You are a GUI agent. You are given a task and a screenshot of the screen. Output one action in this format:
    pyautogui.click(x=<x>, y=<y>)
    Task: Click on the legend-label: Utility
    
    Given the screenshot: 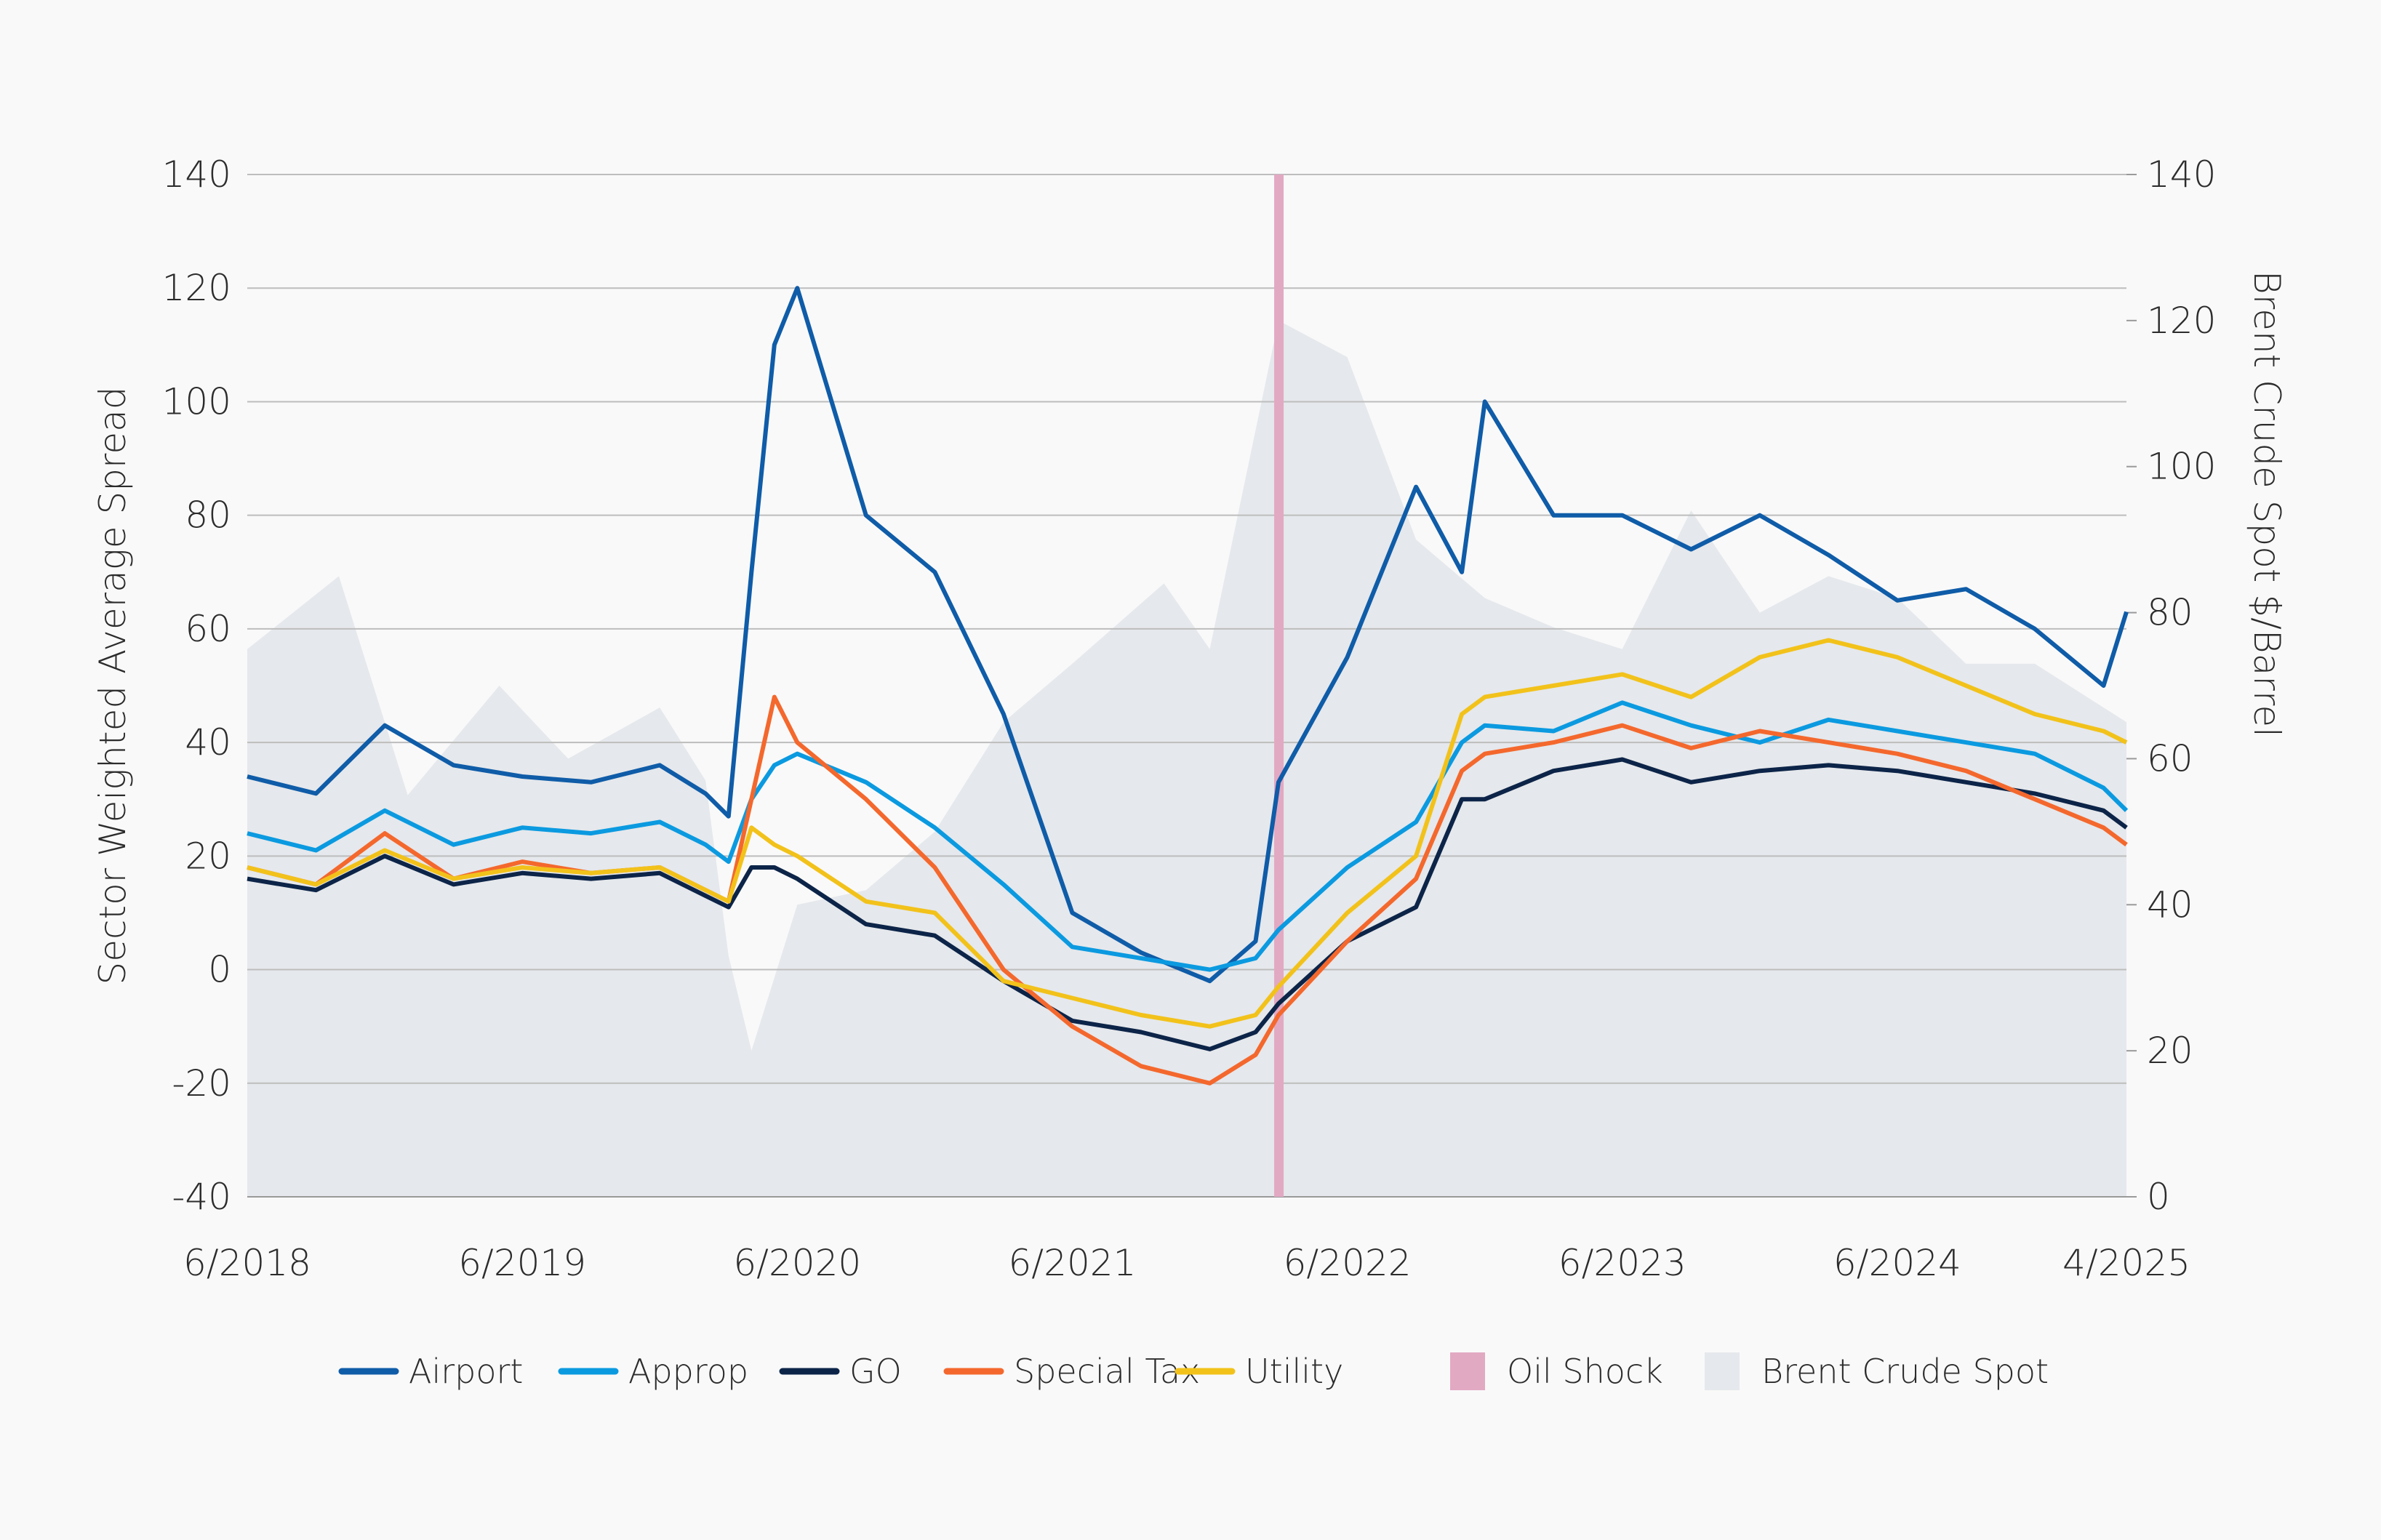 What is the action you would take?
    pyautogui.click(x=1294, y=1371)
    